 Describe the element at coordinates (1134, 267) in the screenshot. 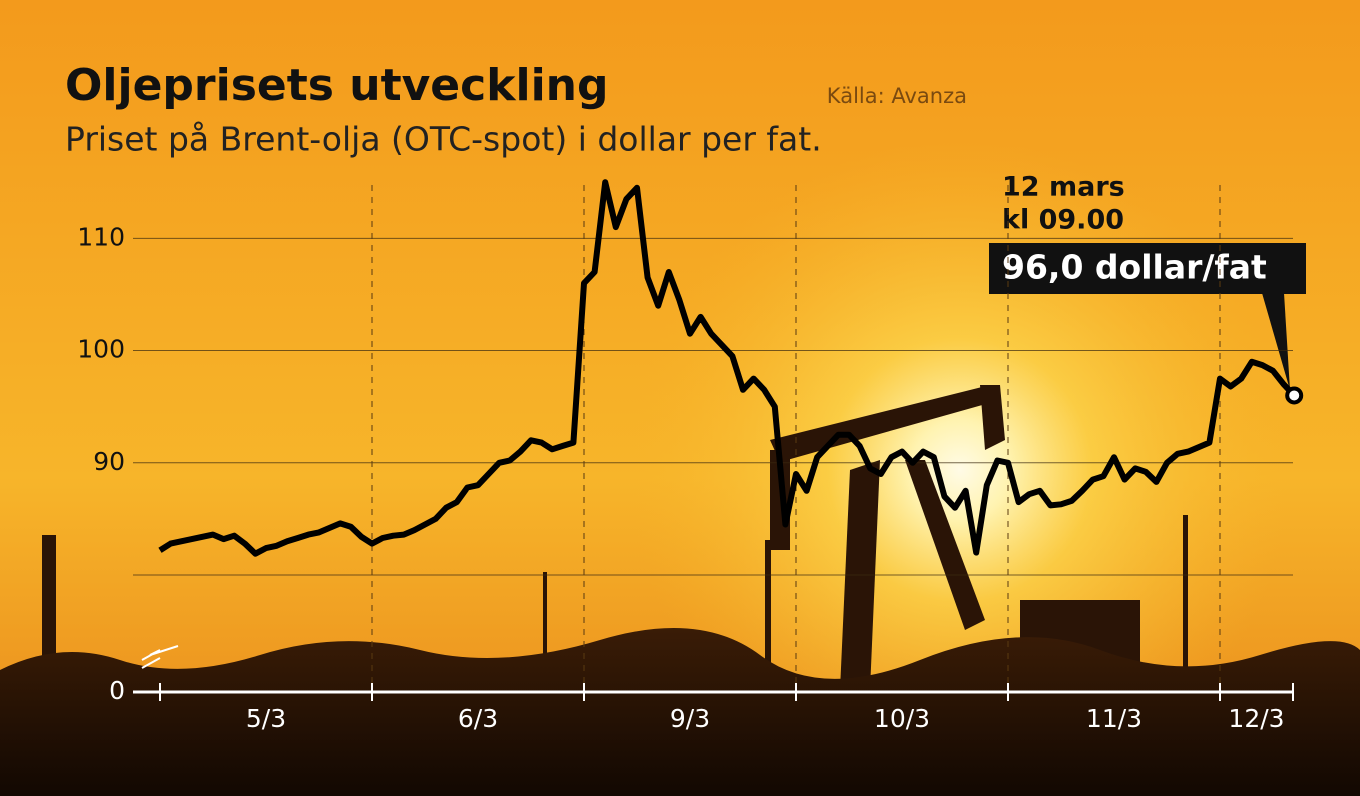

I see `annotation-label: 96,0 dollar/fat` at that location.